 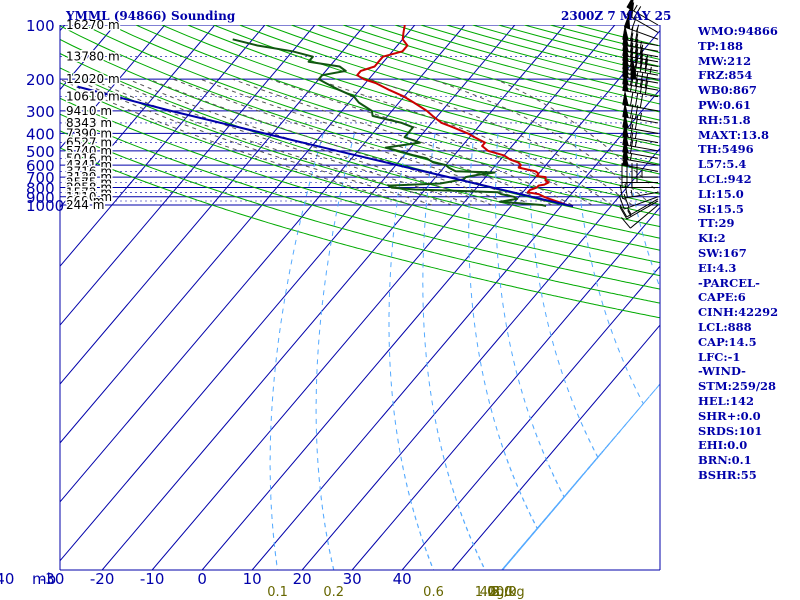 What do you see at coordinates (738, 386) in the screenshot?
I see `stats-item: STM:259/28` at bounding box center [738, 386].